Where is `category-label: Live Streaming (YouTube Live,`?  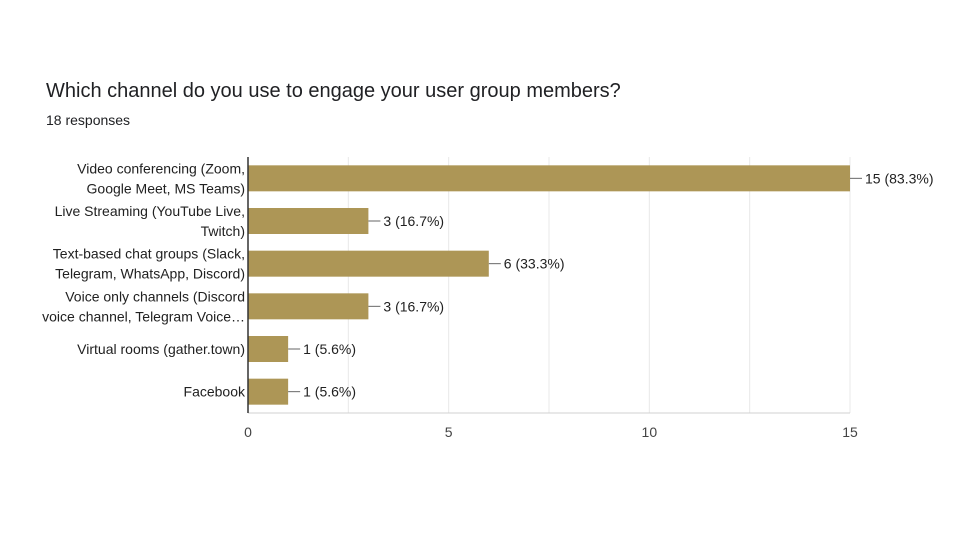
category-label: Live Streaming (YouTube Live, is located at coordinates (150, 211).